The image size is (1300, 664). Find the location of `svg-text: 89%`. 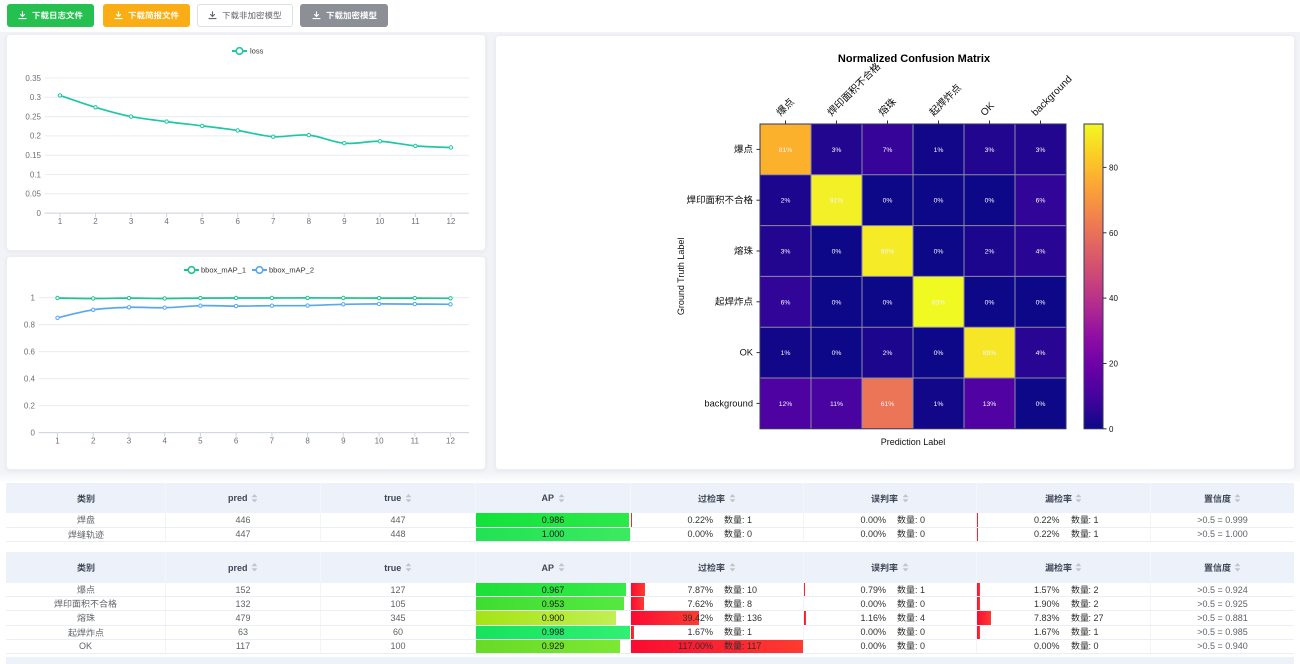

svg-text: 89% is located at coordinates (990, 353).